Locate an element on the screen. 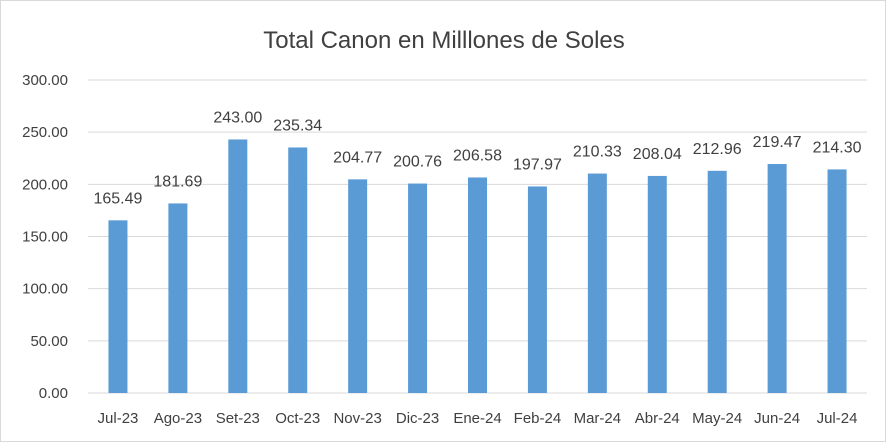 This screenshot has height=443, width=886. x-tick-label: Oct-23 is located at coordinates (297, 418).